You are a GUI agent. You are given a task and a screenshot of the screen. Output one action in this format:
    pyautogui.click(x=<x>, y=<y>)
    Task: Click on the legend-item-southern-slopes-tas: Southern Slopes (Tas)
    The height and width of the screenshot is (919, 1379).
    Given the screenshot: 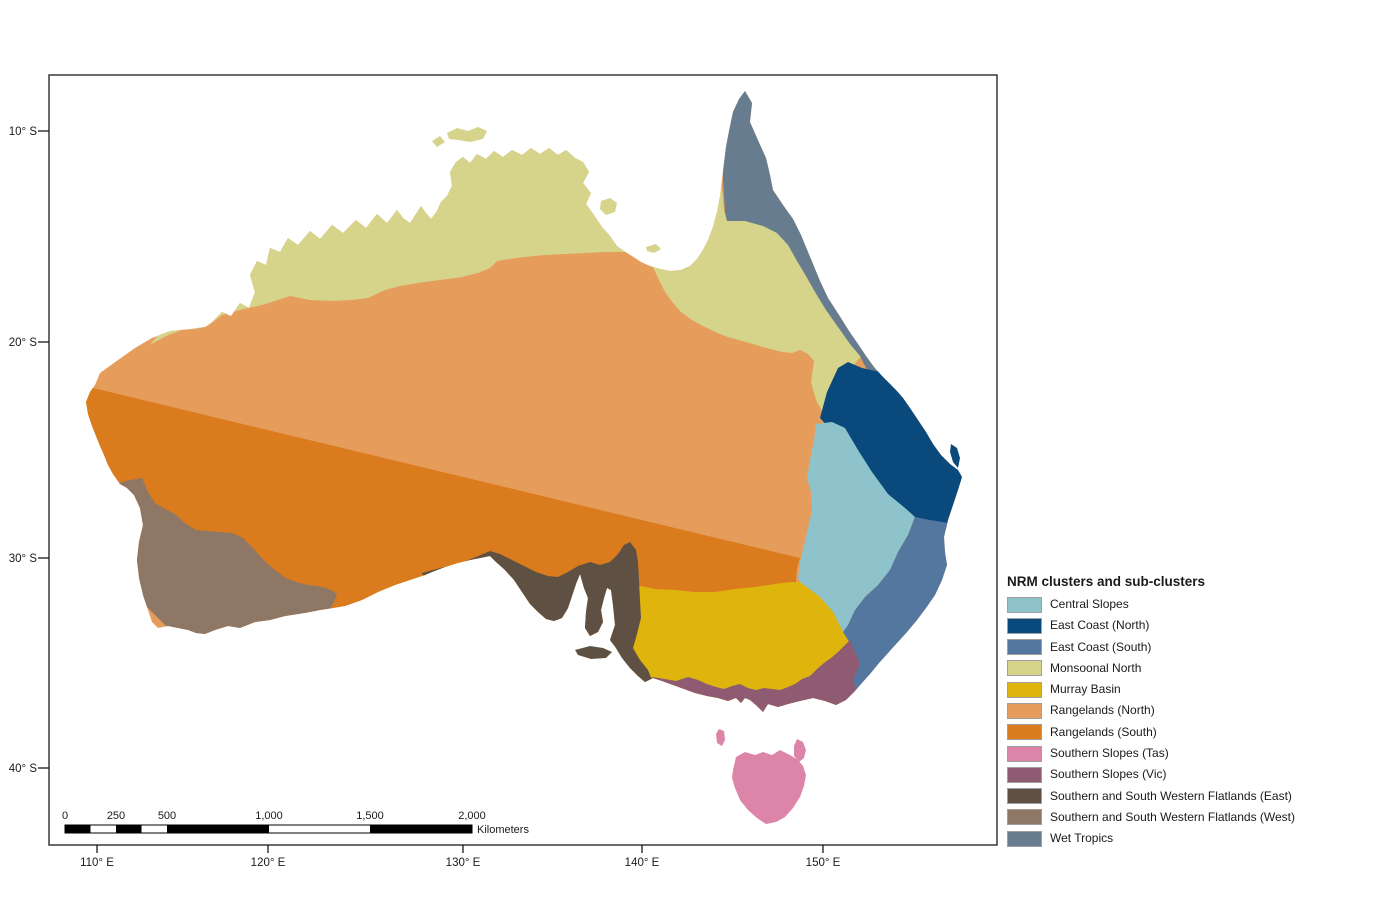 What is the action you would take?
    pyautogui.click(x=1193, y=753)
    